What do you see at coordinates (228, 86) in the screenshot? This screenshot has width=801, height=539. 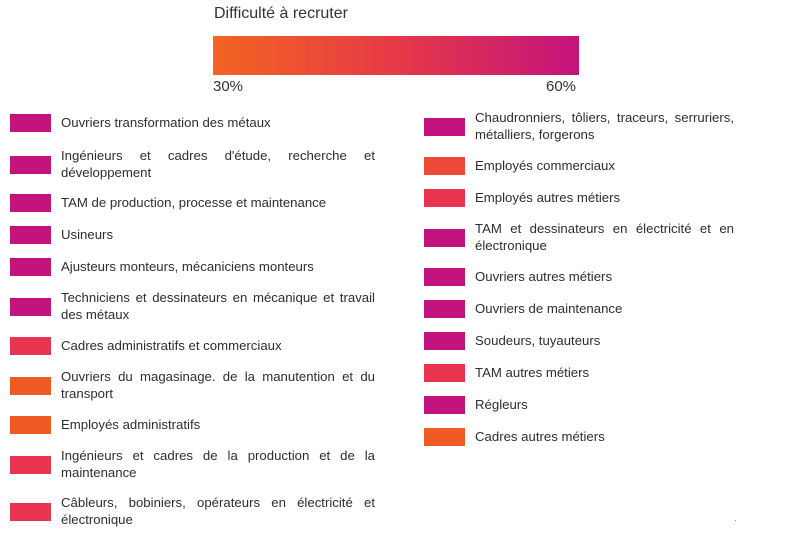 I see `scale-min-label: 30%` at bounding box center [228, 86].